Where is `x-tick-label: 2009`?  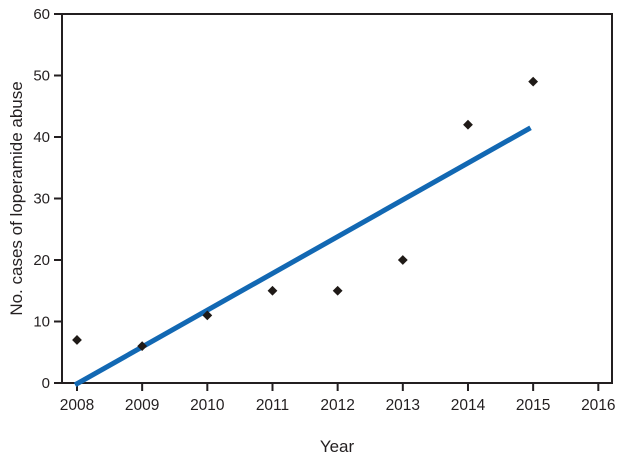
x-tick-label: 2009 is located at coordinates (142, 405).